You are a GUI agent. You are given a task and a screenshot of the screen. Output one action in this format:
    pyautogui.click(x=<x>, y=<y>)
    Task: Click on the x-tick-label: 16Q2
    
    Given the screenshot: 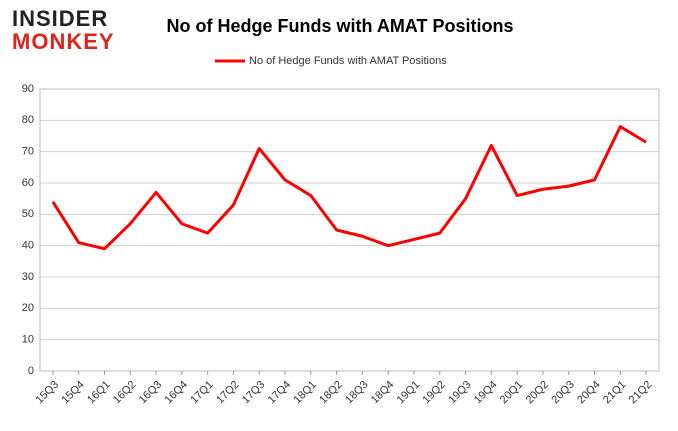 What is the action you would take?
    pyautogui.click(x=125, y=393)
    